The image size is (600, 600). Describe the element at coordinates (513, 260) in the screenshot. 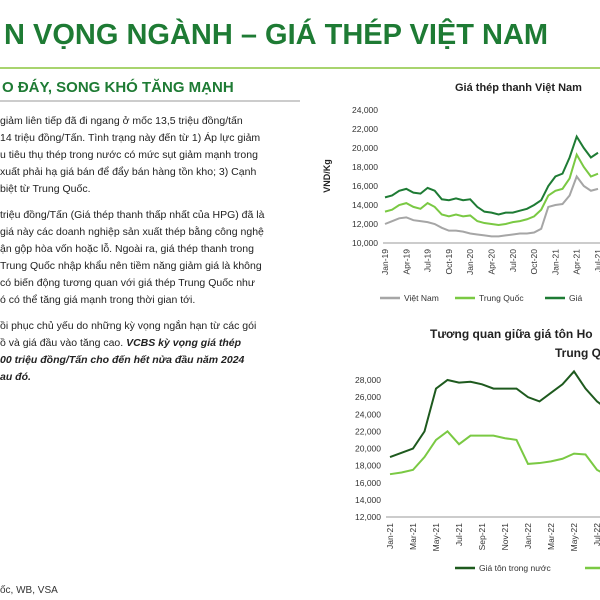

I see `x-tick-label: Jul-20` at that location.